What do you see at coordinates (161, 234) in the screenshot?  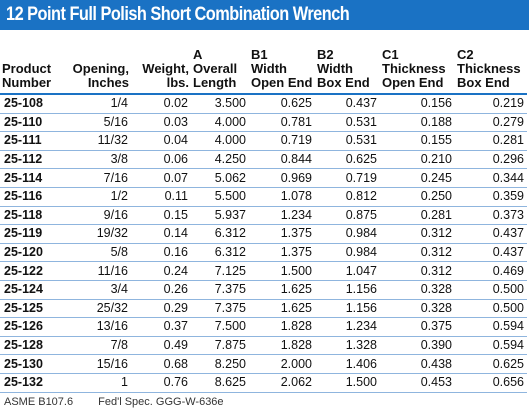 I see `cell-weight: 0.14` at bounding box center [161, 234].